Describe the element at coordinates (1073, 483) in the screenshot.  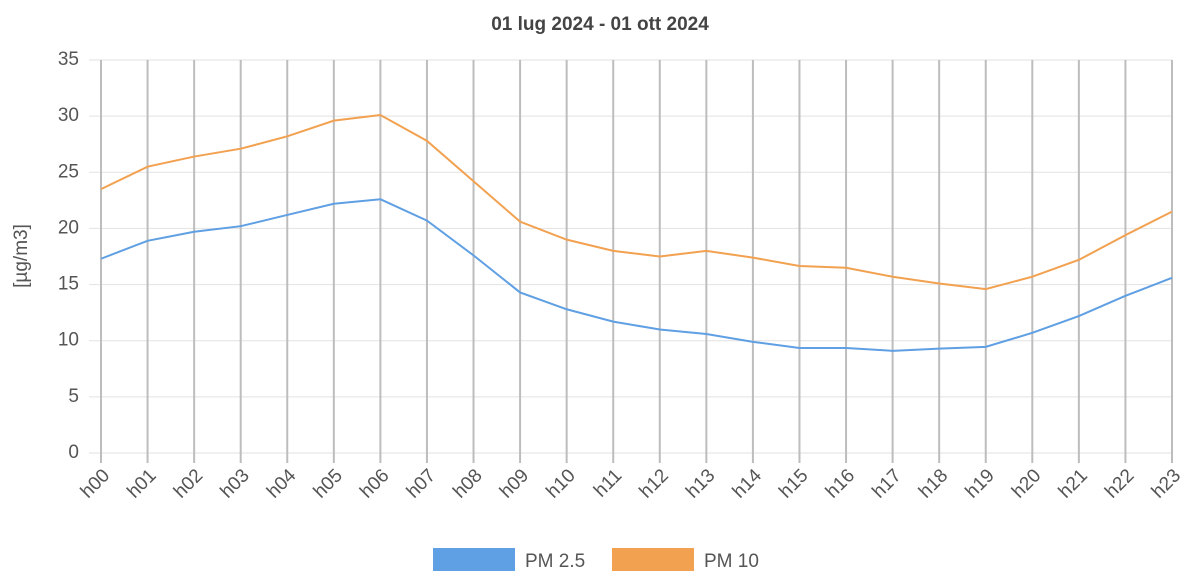
I see `x-tick-label: h21` at that location.